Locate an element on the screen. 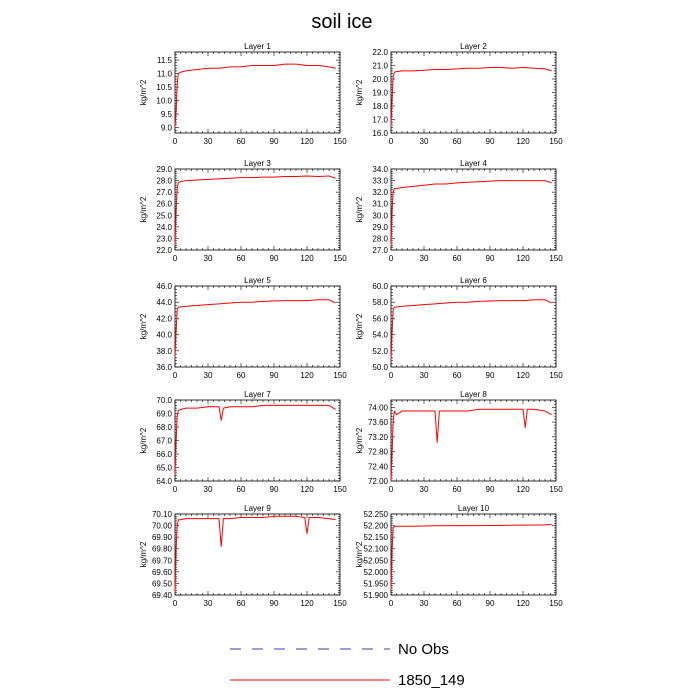 The image size is (700, 700). layer-6-ytick-label: 54.0 is located at coordinates (380, 335).